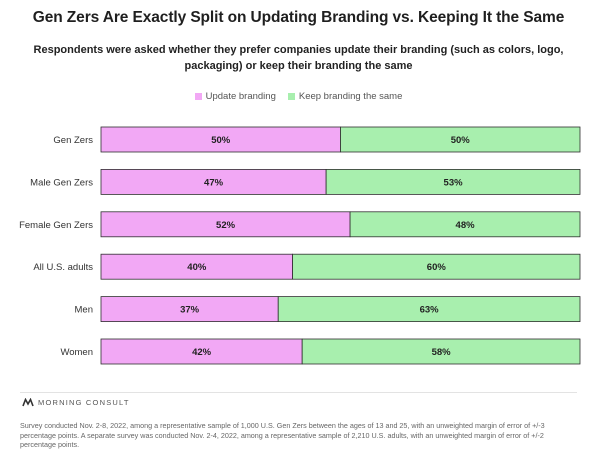  Describe the element at coordinates (350, 96) in the screenshot. I see `legend-label-keep: Keep branding the same` at that location.